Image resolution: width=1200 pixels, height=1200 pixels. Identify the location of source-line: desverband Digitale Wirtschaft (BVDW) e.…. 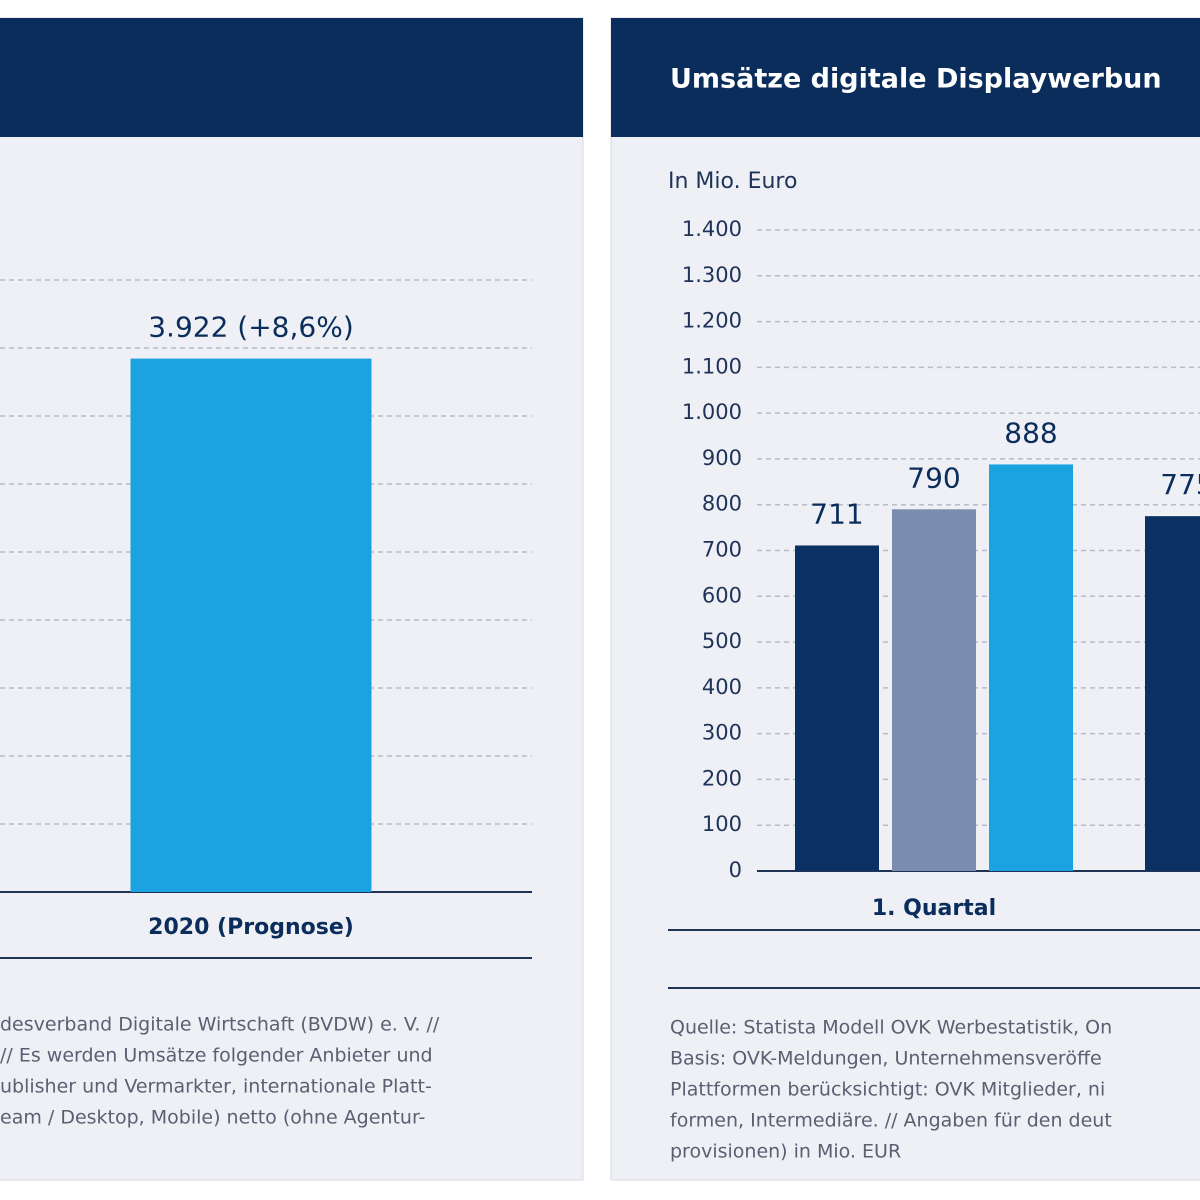
(220, 1025).